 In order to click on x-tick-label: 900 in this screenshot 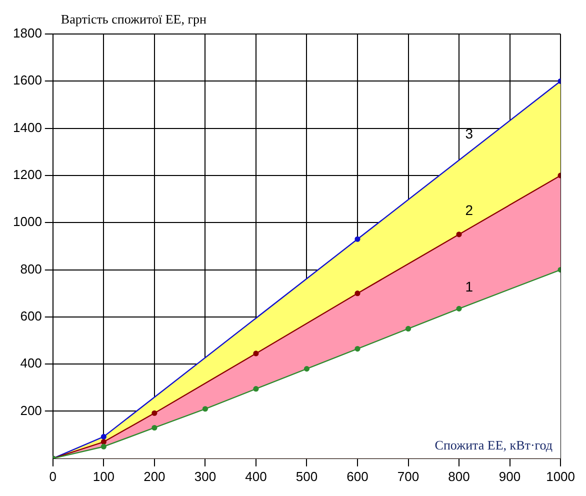, I will do `click(509, 476)`.